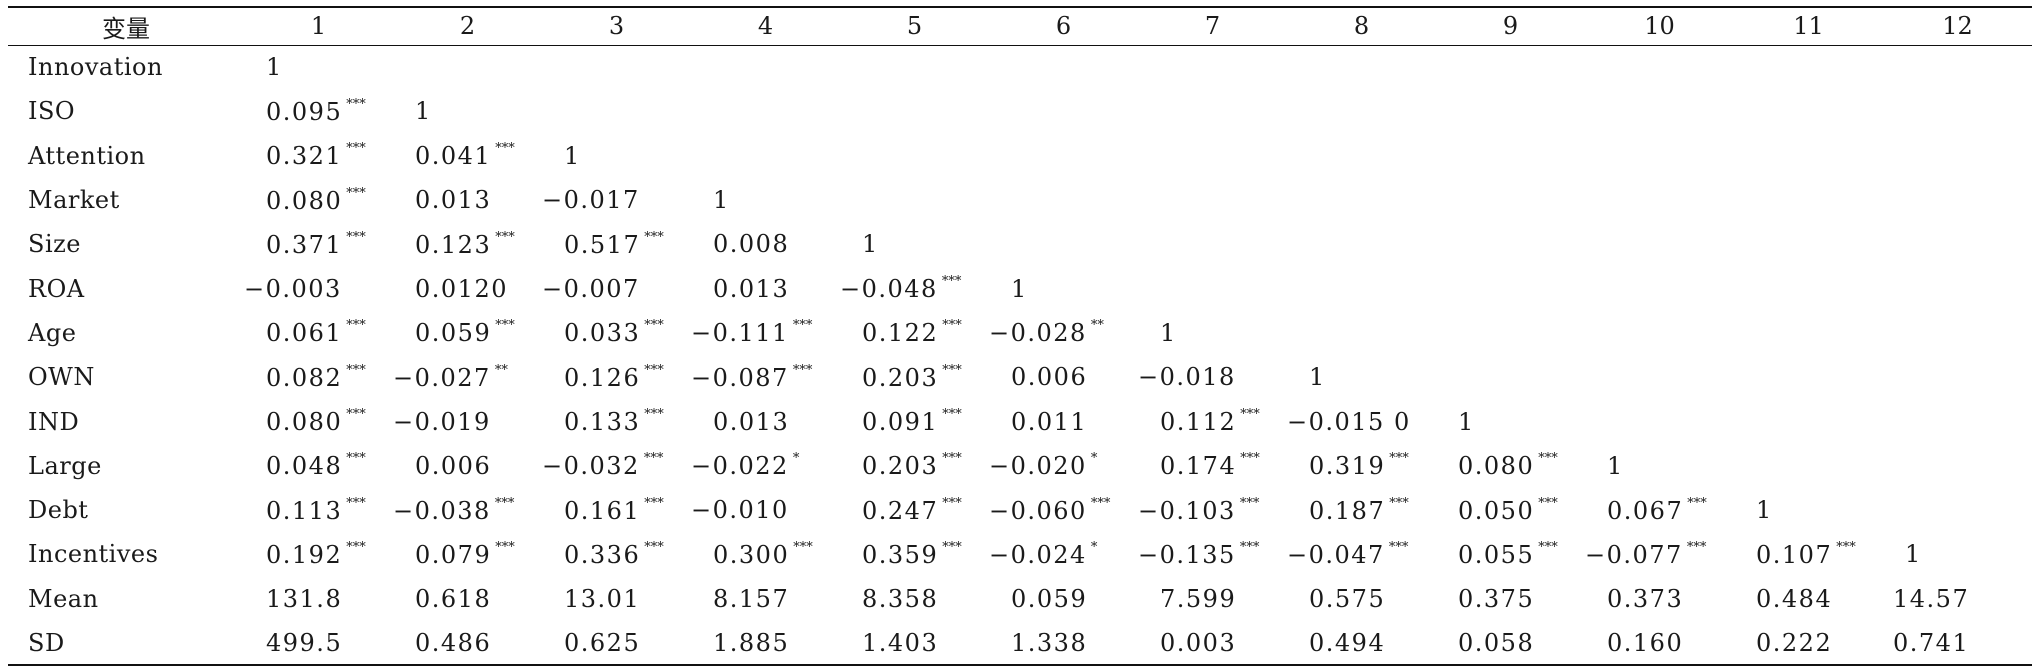 This screenshot has width=2040, height=672. I want to click on table-cell: 0.058, so click(1510, 643).